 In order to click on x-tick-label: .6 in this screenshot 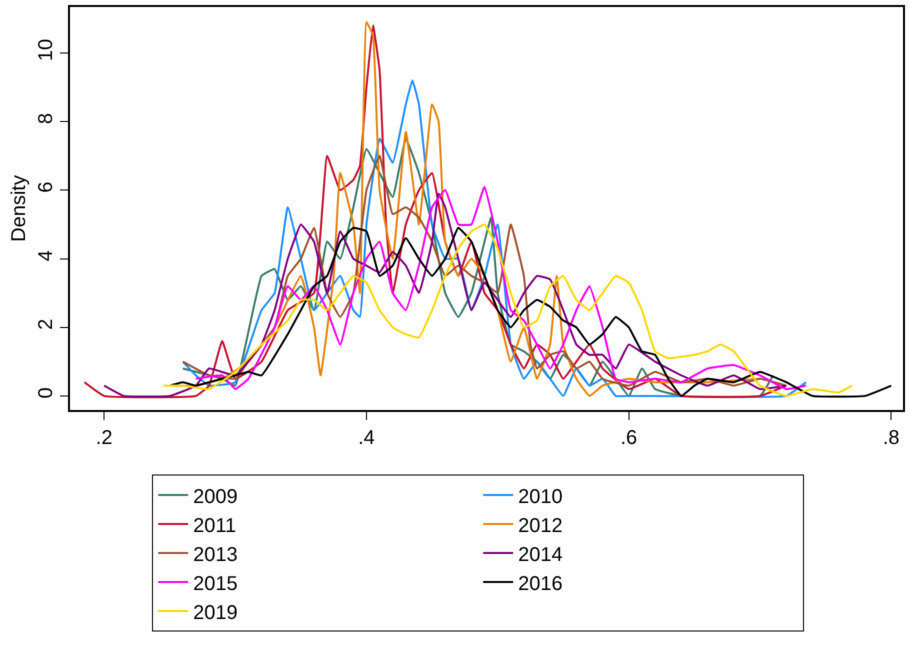, I will do `click(629, 438)`.